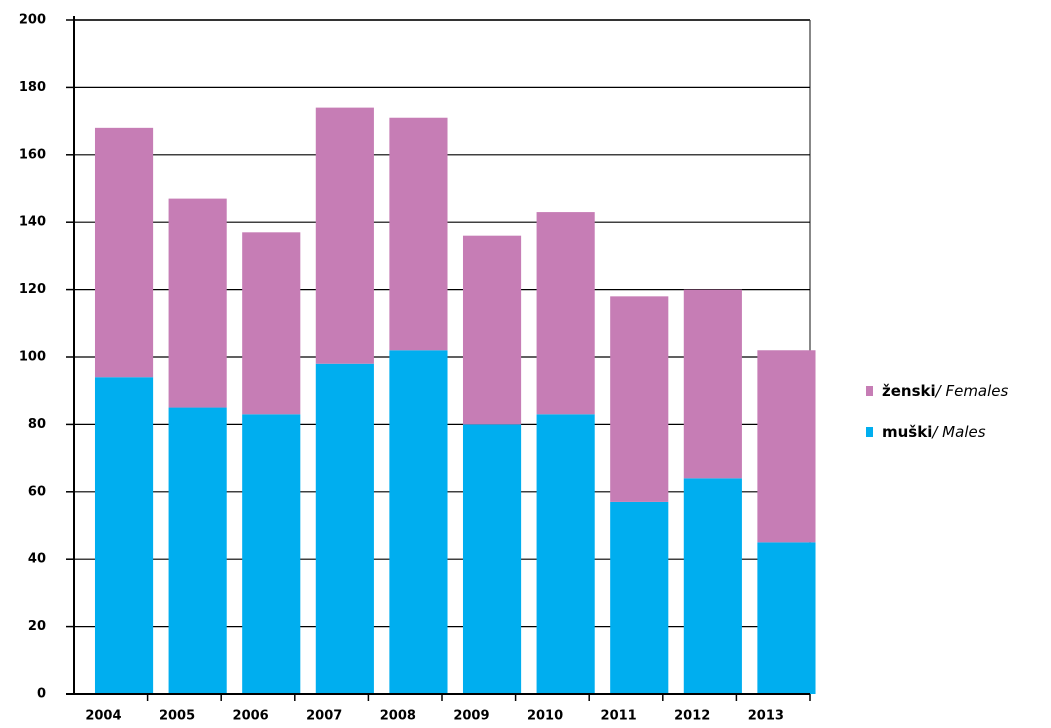 This screenshot has width=1051, height=728. What do you see at coordinates (692, 716) in the screenshot?
I see `x-tick-label: 2012` at bounding box center [692, 716].